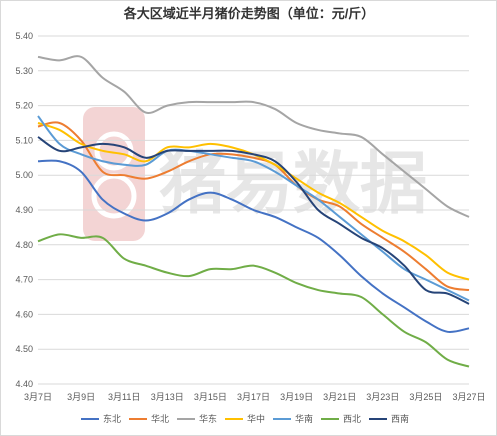  What do you see at coordinates (81, 397) in the screenshot?
I see `x-tick-label: 3月9日` at bounding box center [81, 397].